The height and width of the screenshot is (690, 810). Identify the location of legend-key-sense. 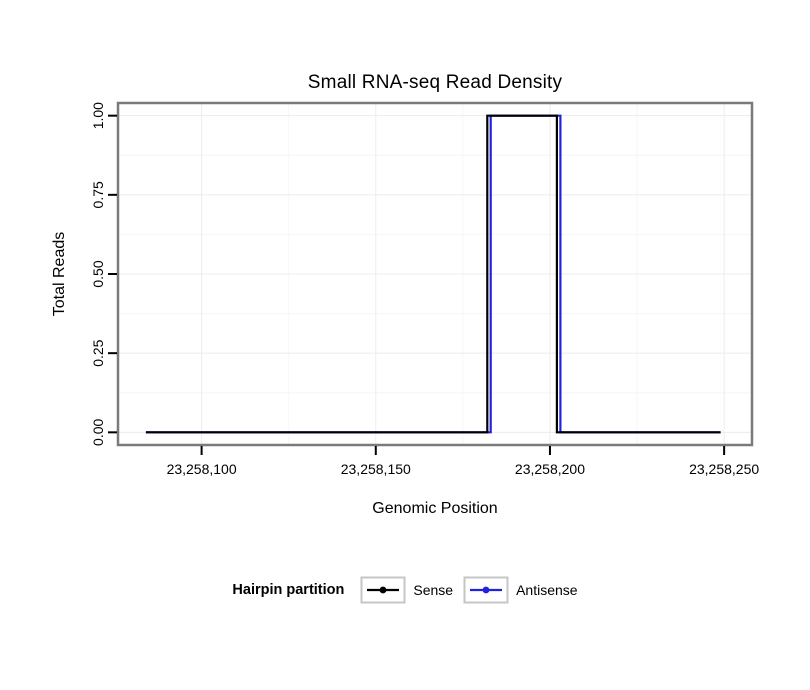
(383, 590).